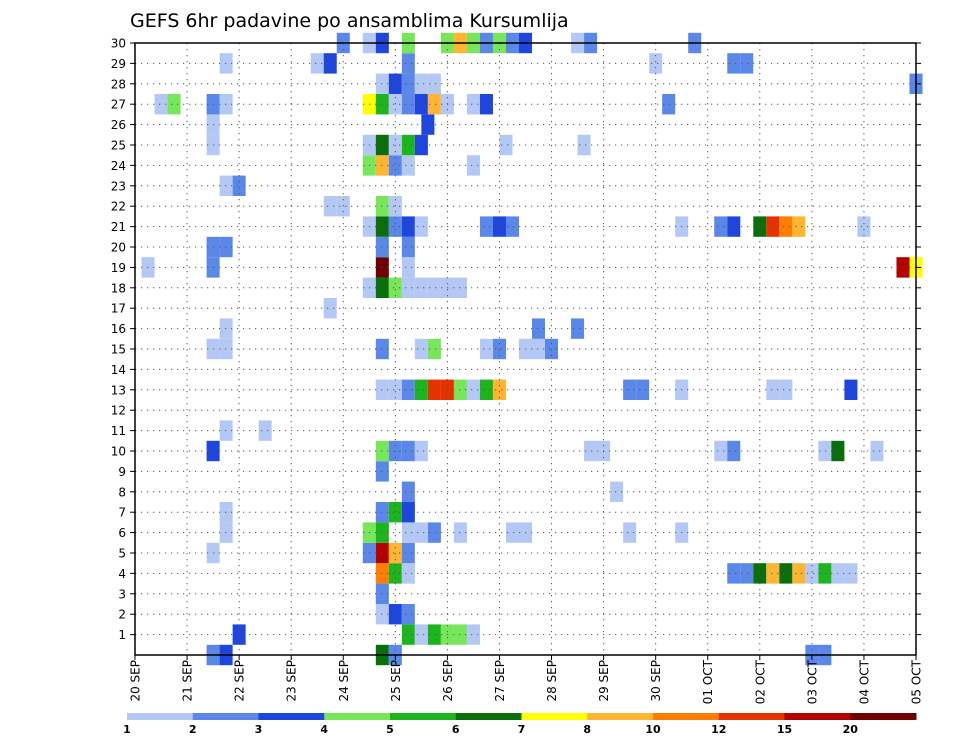 This screenshot has width=960, height=742. What do you see at coordinates (122, 574) in the screenshot?
I see `y-tick-label: 4` at bounding box center [122, 574].